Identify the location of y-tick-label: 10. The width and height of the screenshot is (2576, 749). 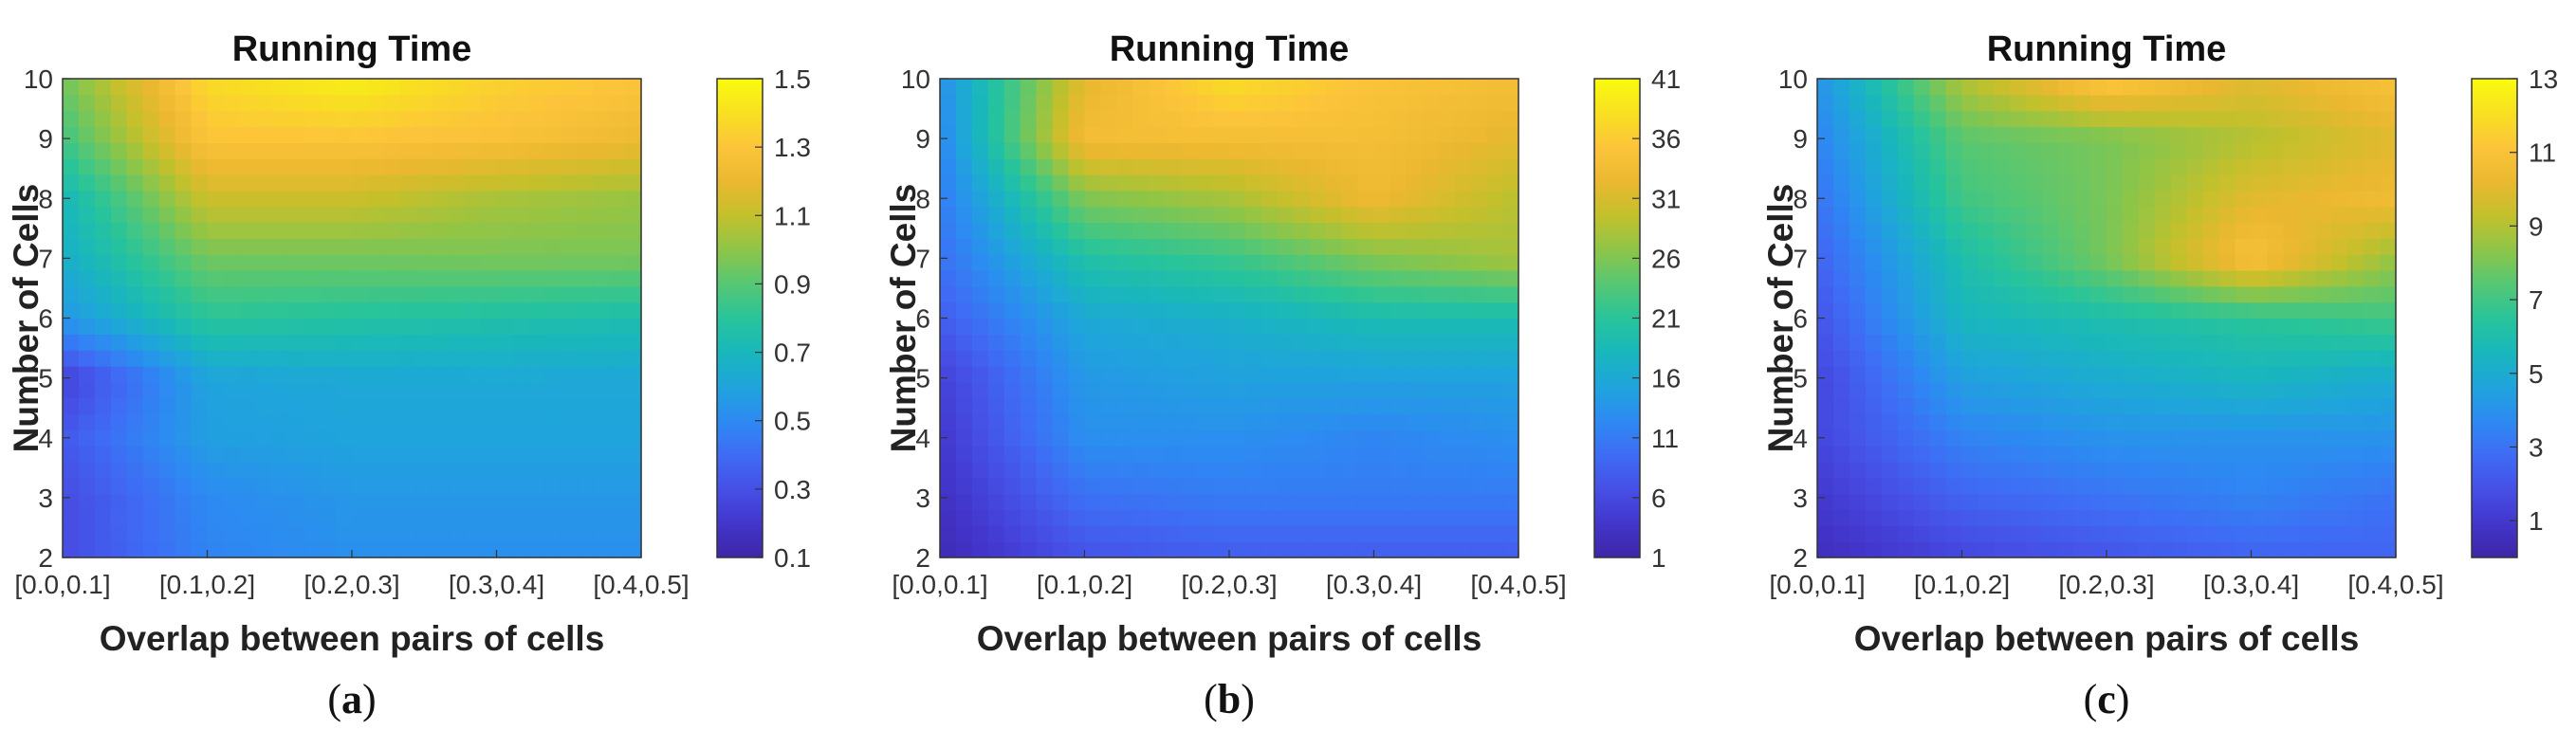
(38, 79).